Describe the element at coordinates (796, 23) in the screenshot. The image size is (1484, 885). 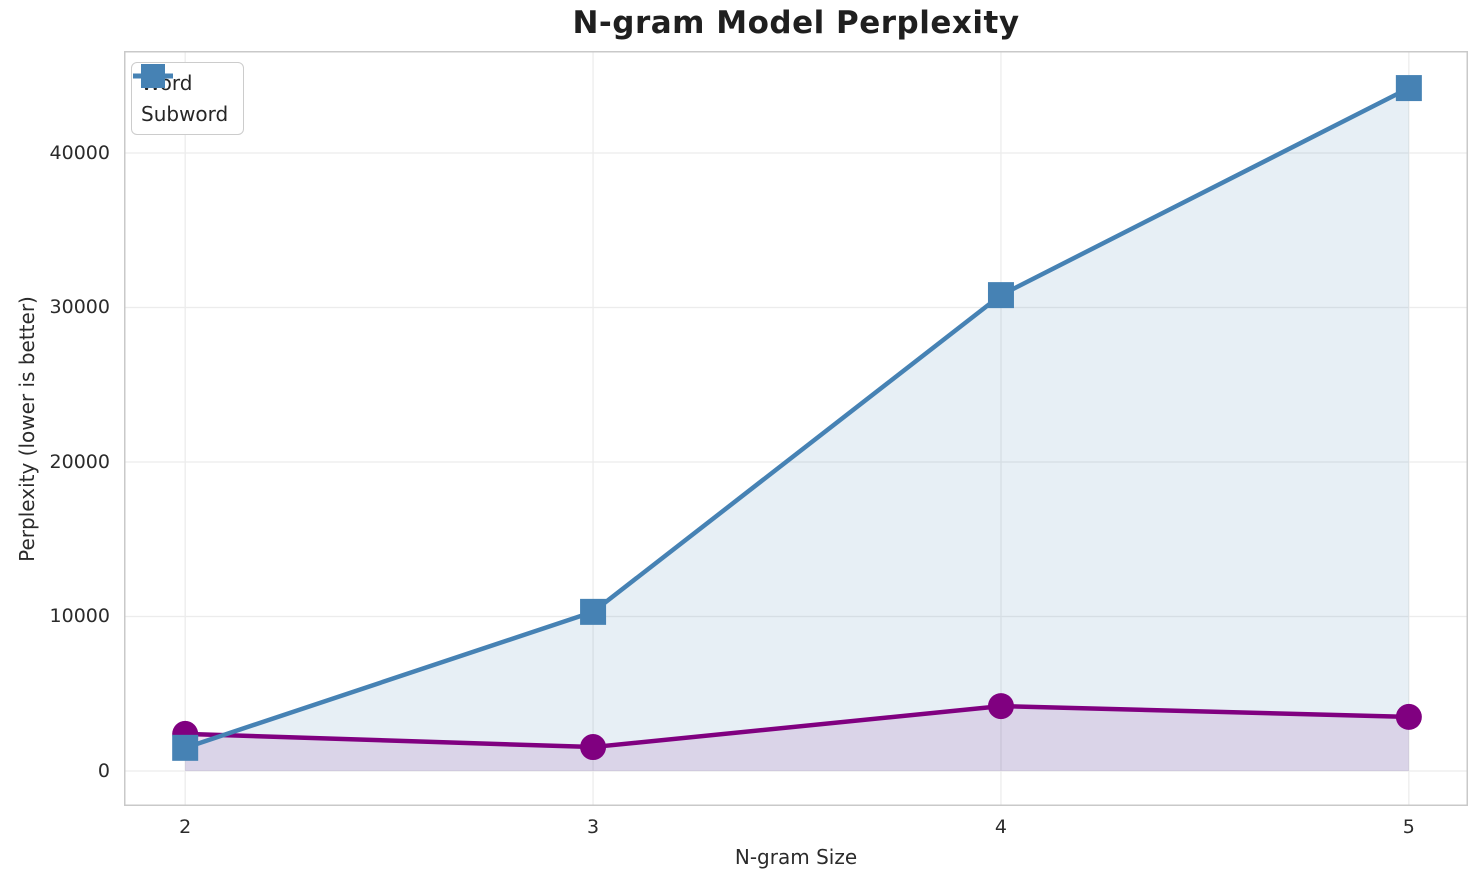
I see `chart-title: N-gram Model Perplexity` at that location.